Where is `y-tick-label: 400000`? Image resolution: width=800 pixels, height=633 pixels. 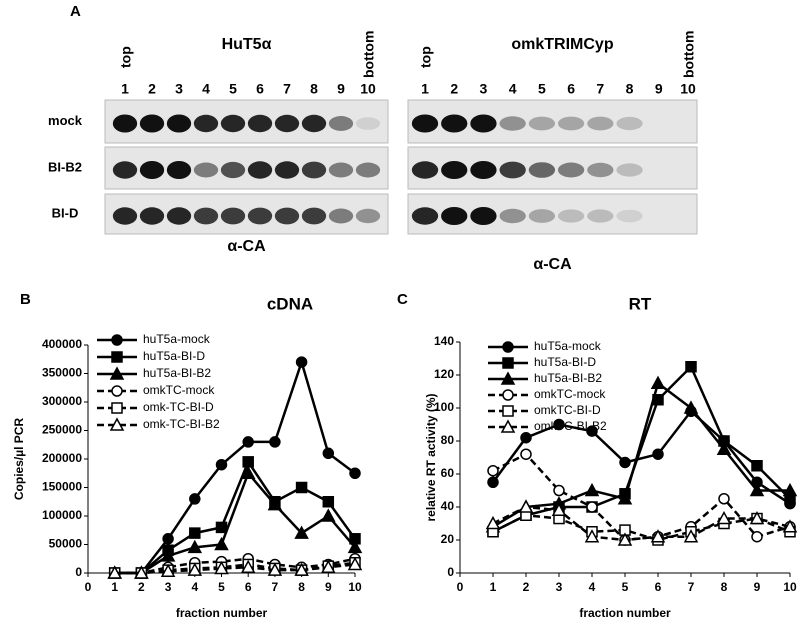 y-tick-label: 400000 is located at coordinates (62, 344).